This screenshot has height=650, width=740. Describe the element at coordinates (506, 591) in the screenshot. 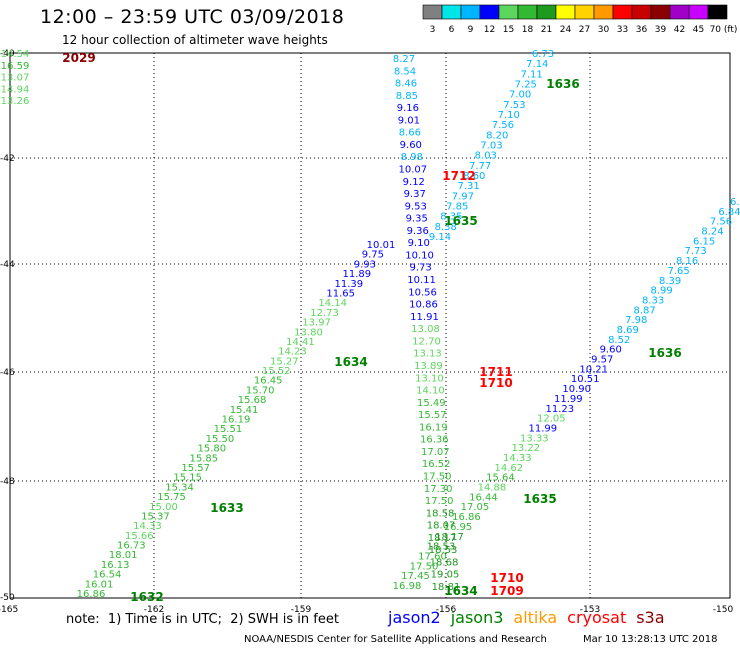

I see `pass-time-label: 1709` at that location.